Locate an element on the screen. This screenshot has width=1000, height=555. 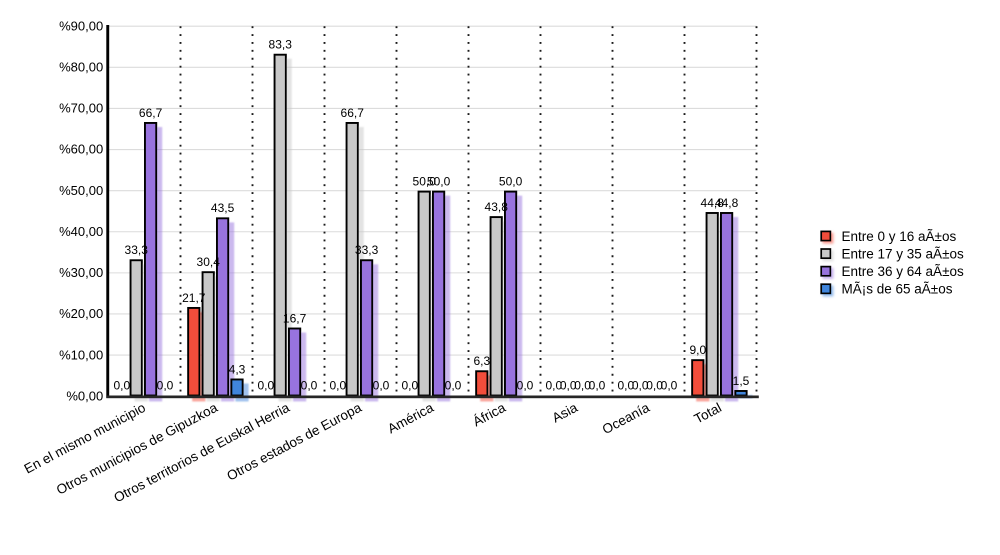
svg-text: Entre 17 y 35 aÃ±os is located at coordinates (903, 253).